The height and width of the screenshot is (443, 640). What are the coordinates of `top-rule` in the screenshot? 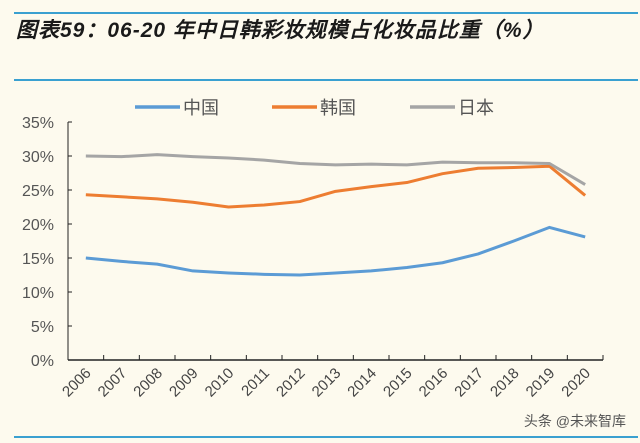 It's located at (326, 13).